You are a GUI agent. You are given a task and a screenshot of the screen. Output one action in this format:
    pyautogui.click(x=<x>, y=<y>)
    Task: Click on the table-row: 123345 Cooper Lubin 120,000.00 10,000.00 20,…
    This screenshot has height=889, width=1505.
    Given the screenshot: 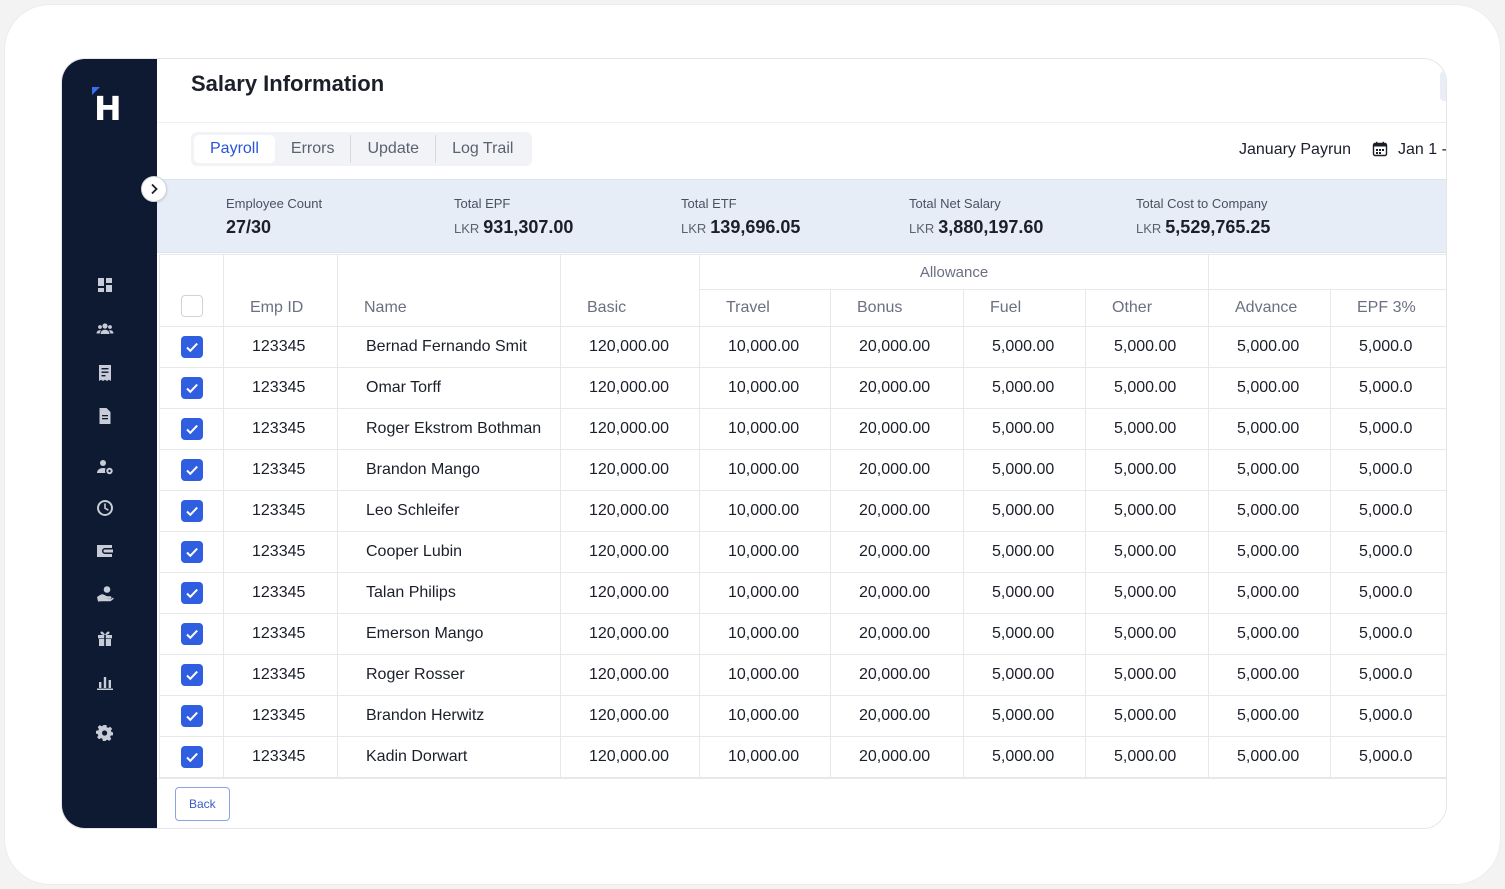 What is the action you would take?
    pyautogui.click(x=802, y=552)
    